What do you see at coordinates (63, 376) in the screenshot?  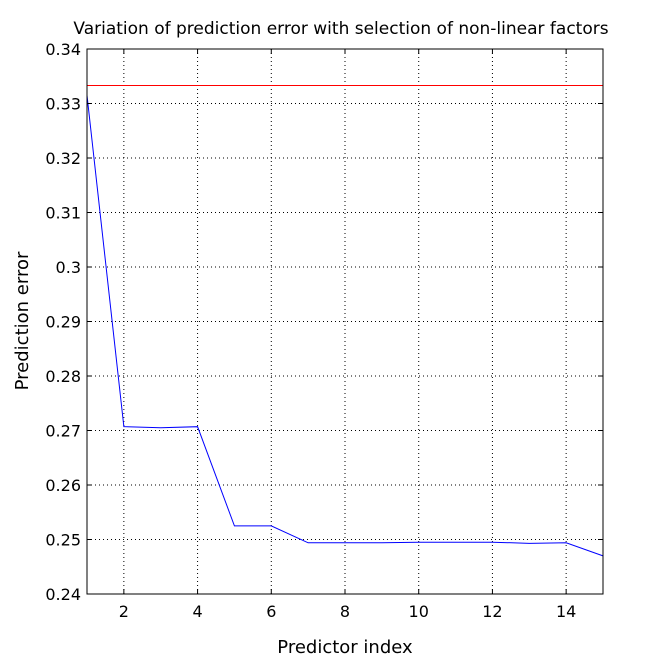 I see `y-tick-label: 0.28` at bounding box center [63, 376].